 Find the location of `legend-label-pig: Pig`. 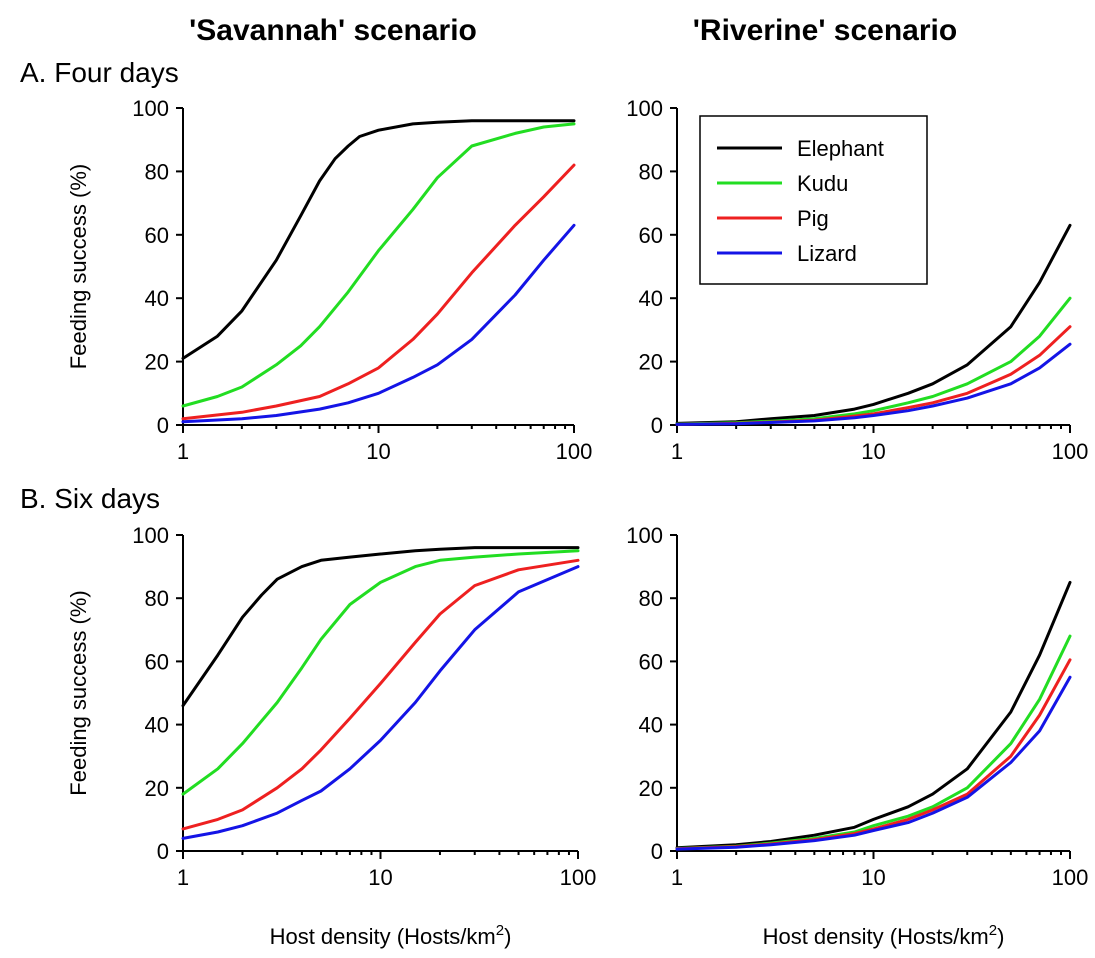

legend-label-pig: Pig is located at coordinates (813, 218).